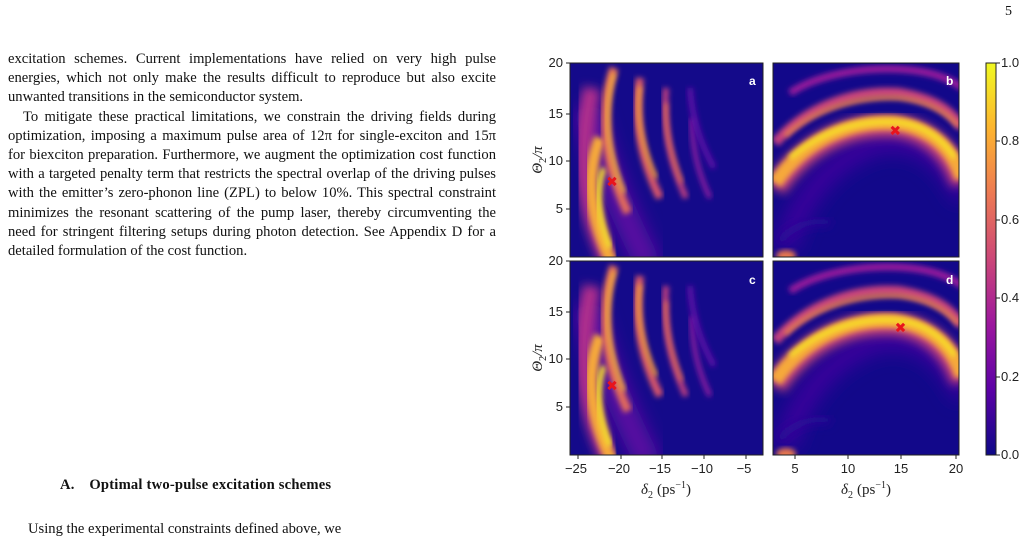 The image size is (1029, 538). Describe the element at coordinates (949, 81) in the screenshot. I see `panel-b-label: b` at that location.